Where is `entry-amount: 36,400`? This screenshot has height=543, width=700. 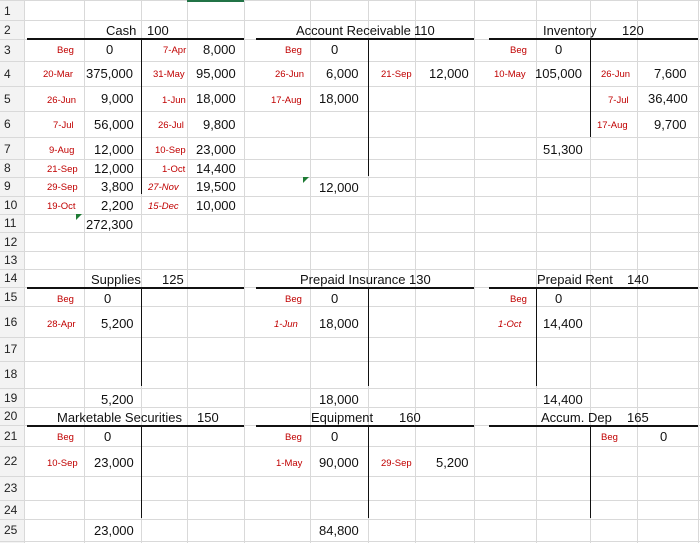
entry-amount: 36,400 is located at coordinates (668, 98).